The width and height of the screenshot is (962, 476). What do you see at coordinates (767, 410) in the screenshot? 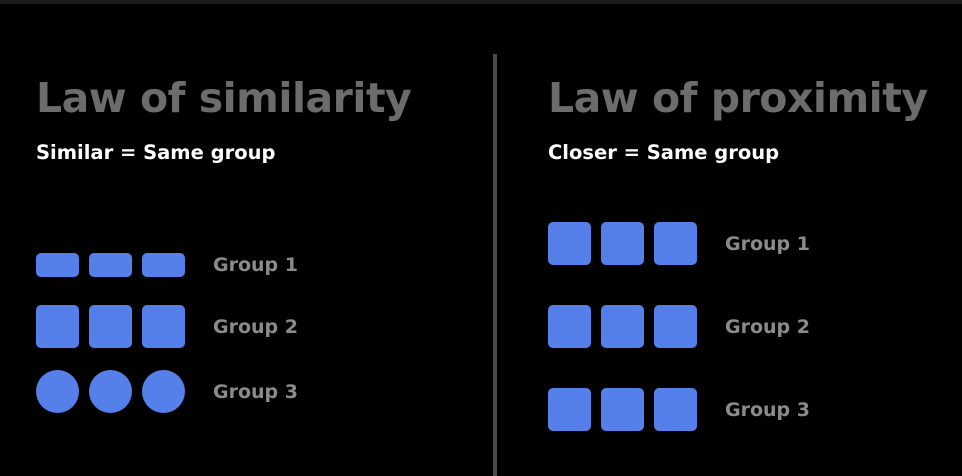
I see `proximity-group-3-label: Group 3` at bounding box center [767, 410].